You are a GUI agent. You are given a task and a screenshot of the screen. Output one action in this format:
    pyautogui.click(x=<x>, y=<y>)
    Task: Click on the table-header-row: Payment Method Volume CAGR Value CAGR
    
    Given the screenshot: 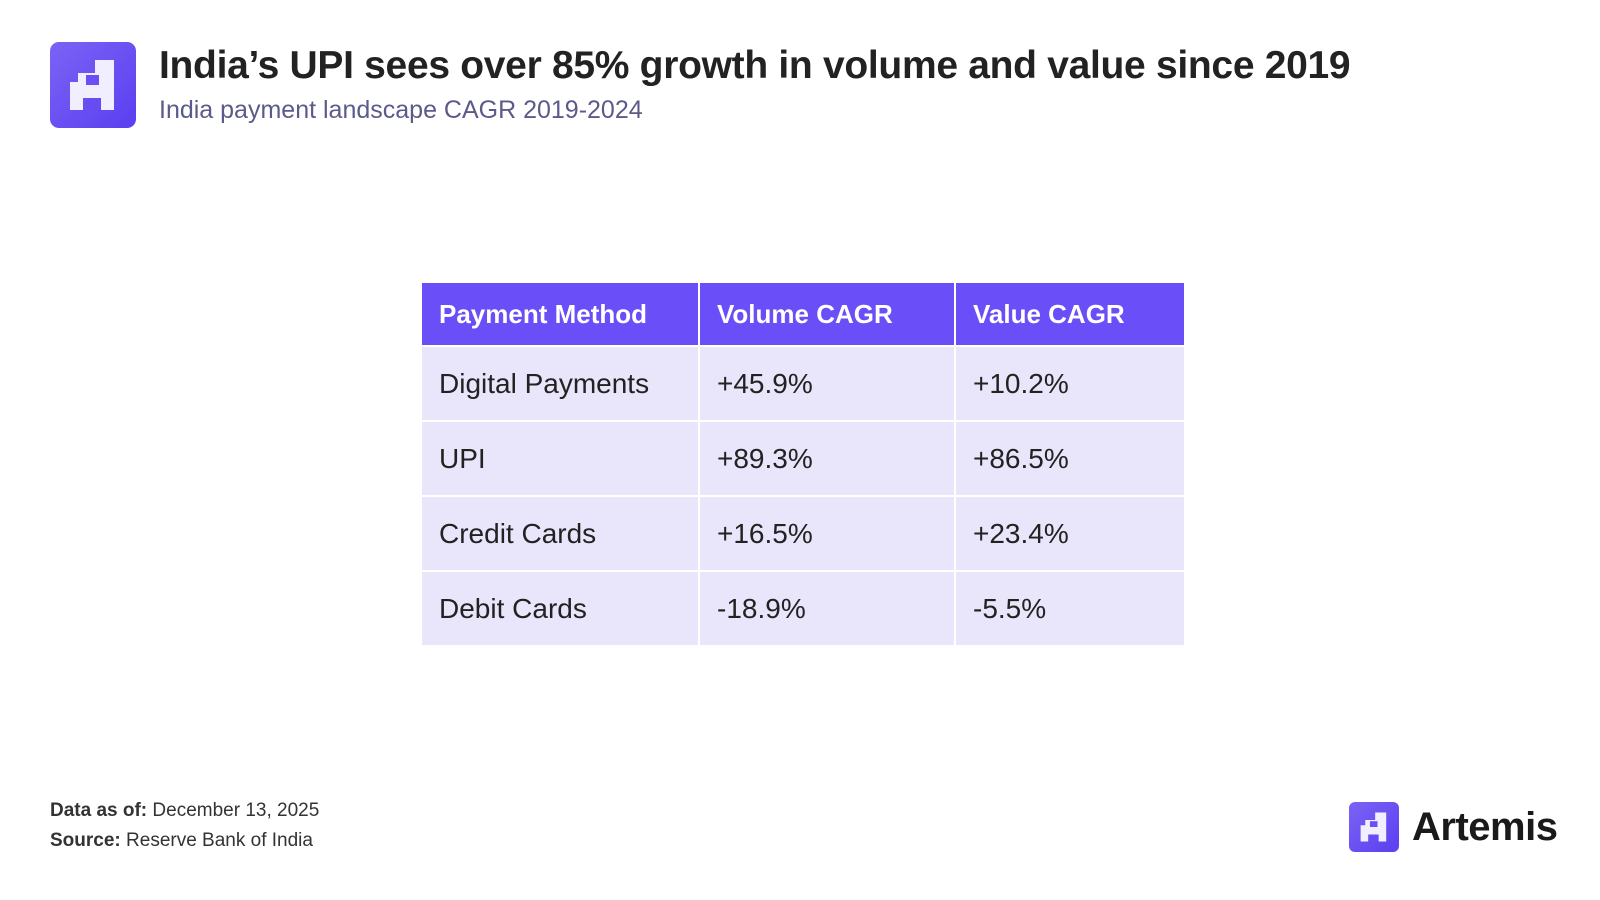 What is the action you would take?
    pyautogui.click(x=803, y=314)
    